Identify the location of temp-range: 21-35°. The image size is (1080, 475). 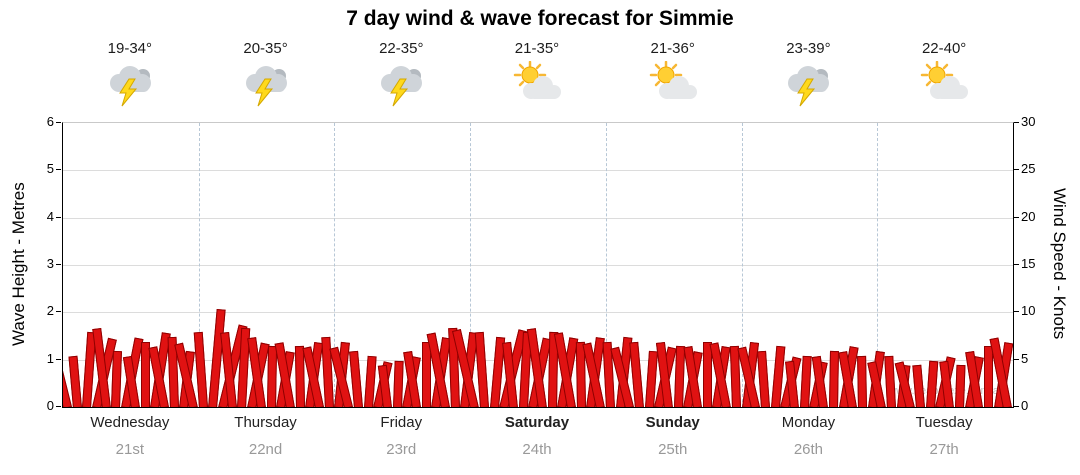
(537, 48).